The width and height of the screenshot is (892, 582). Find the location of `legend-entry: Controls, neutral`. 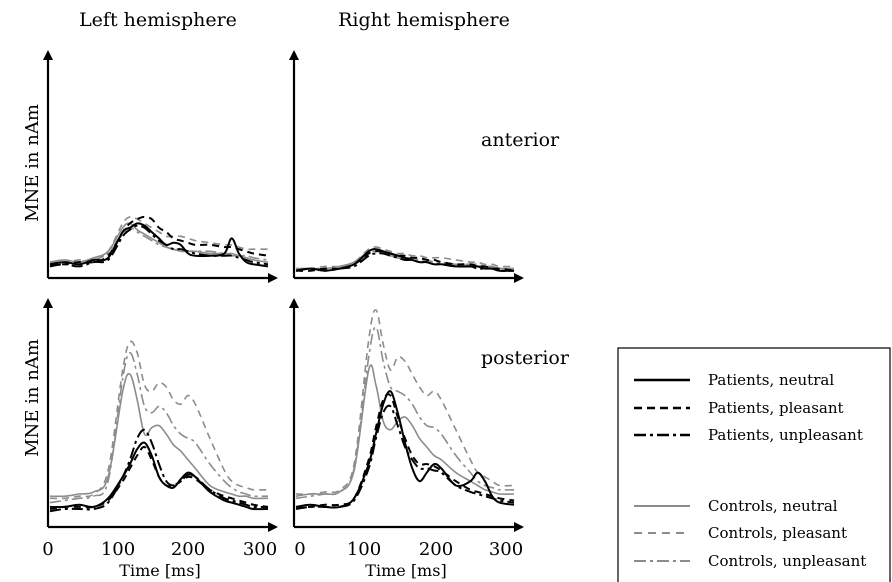

legend-entry: Controls, neutral is located at coordinates (773, 506).